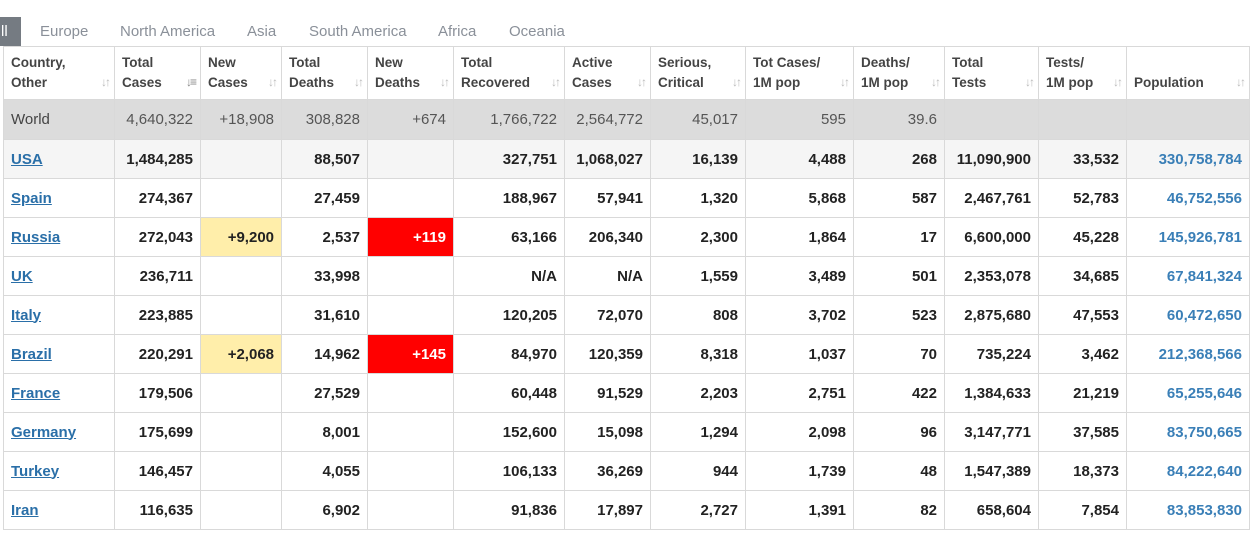  Describe the element at coordinates (607, 237) in the screenshot. I see `data-cell: 206,340` at that location.